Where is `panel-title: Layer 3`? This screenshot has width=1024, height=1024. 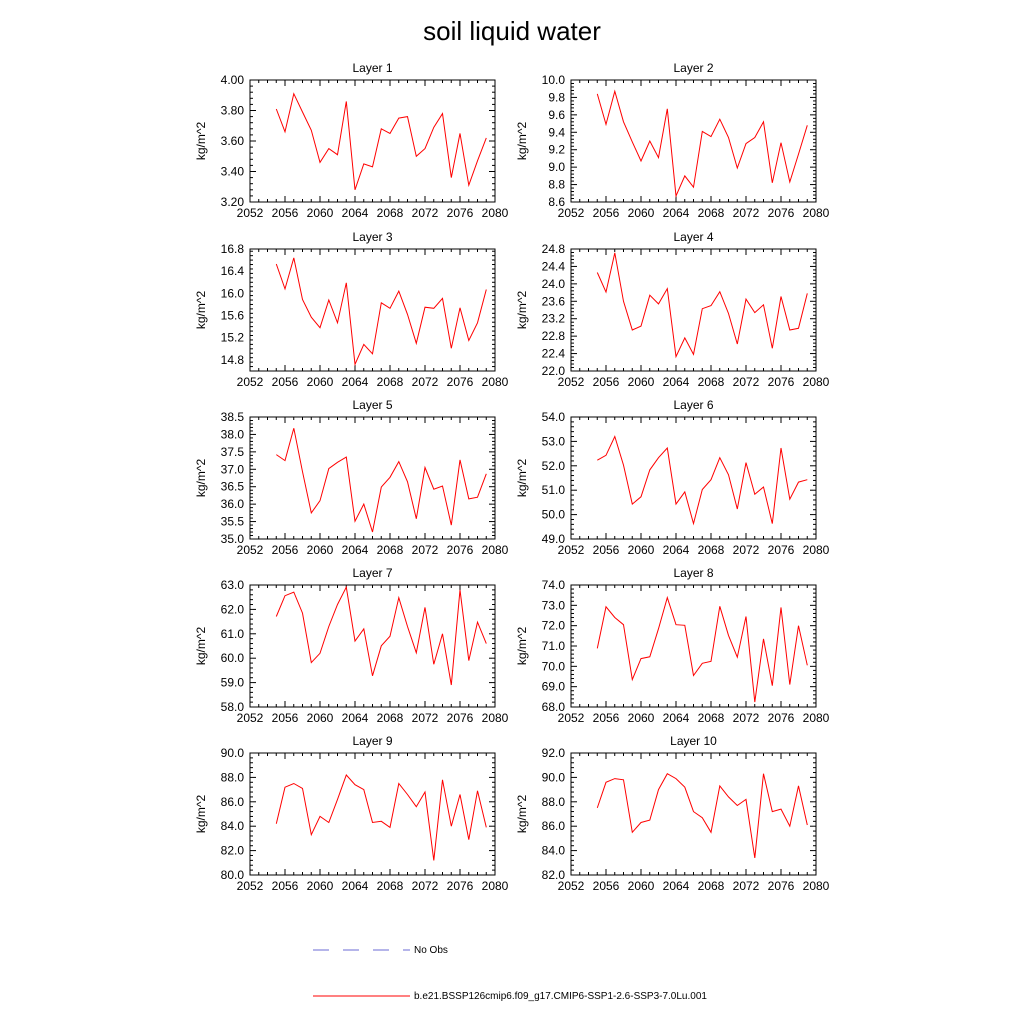 panel-title: Layer 3 is located at coordinates (372, 237).